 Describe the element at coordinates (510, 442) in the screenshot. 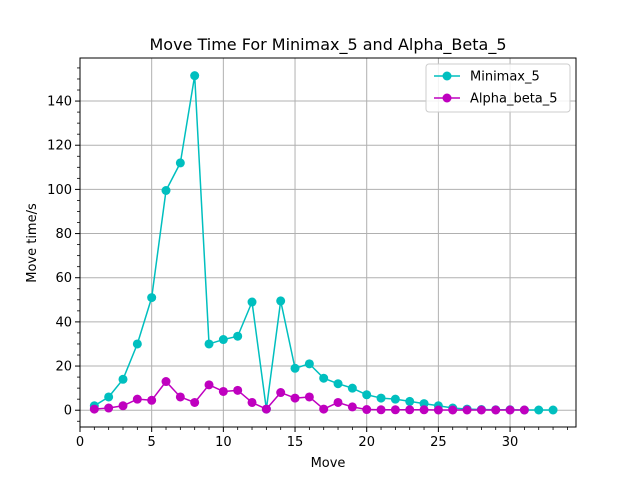

I see `x-tick-label: 30` at that location.